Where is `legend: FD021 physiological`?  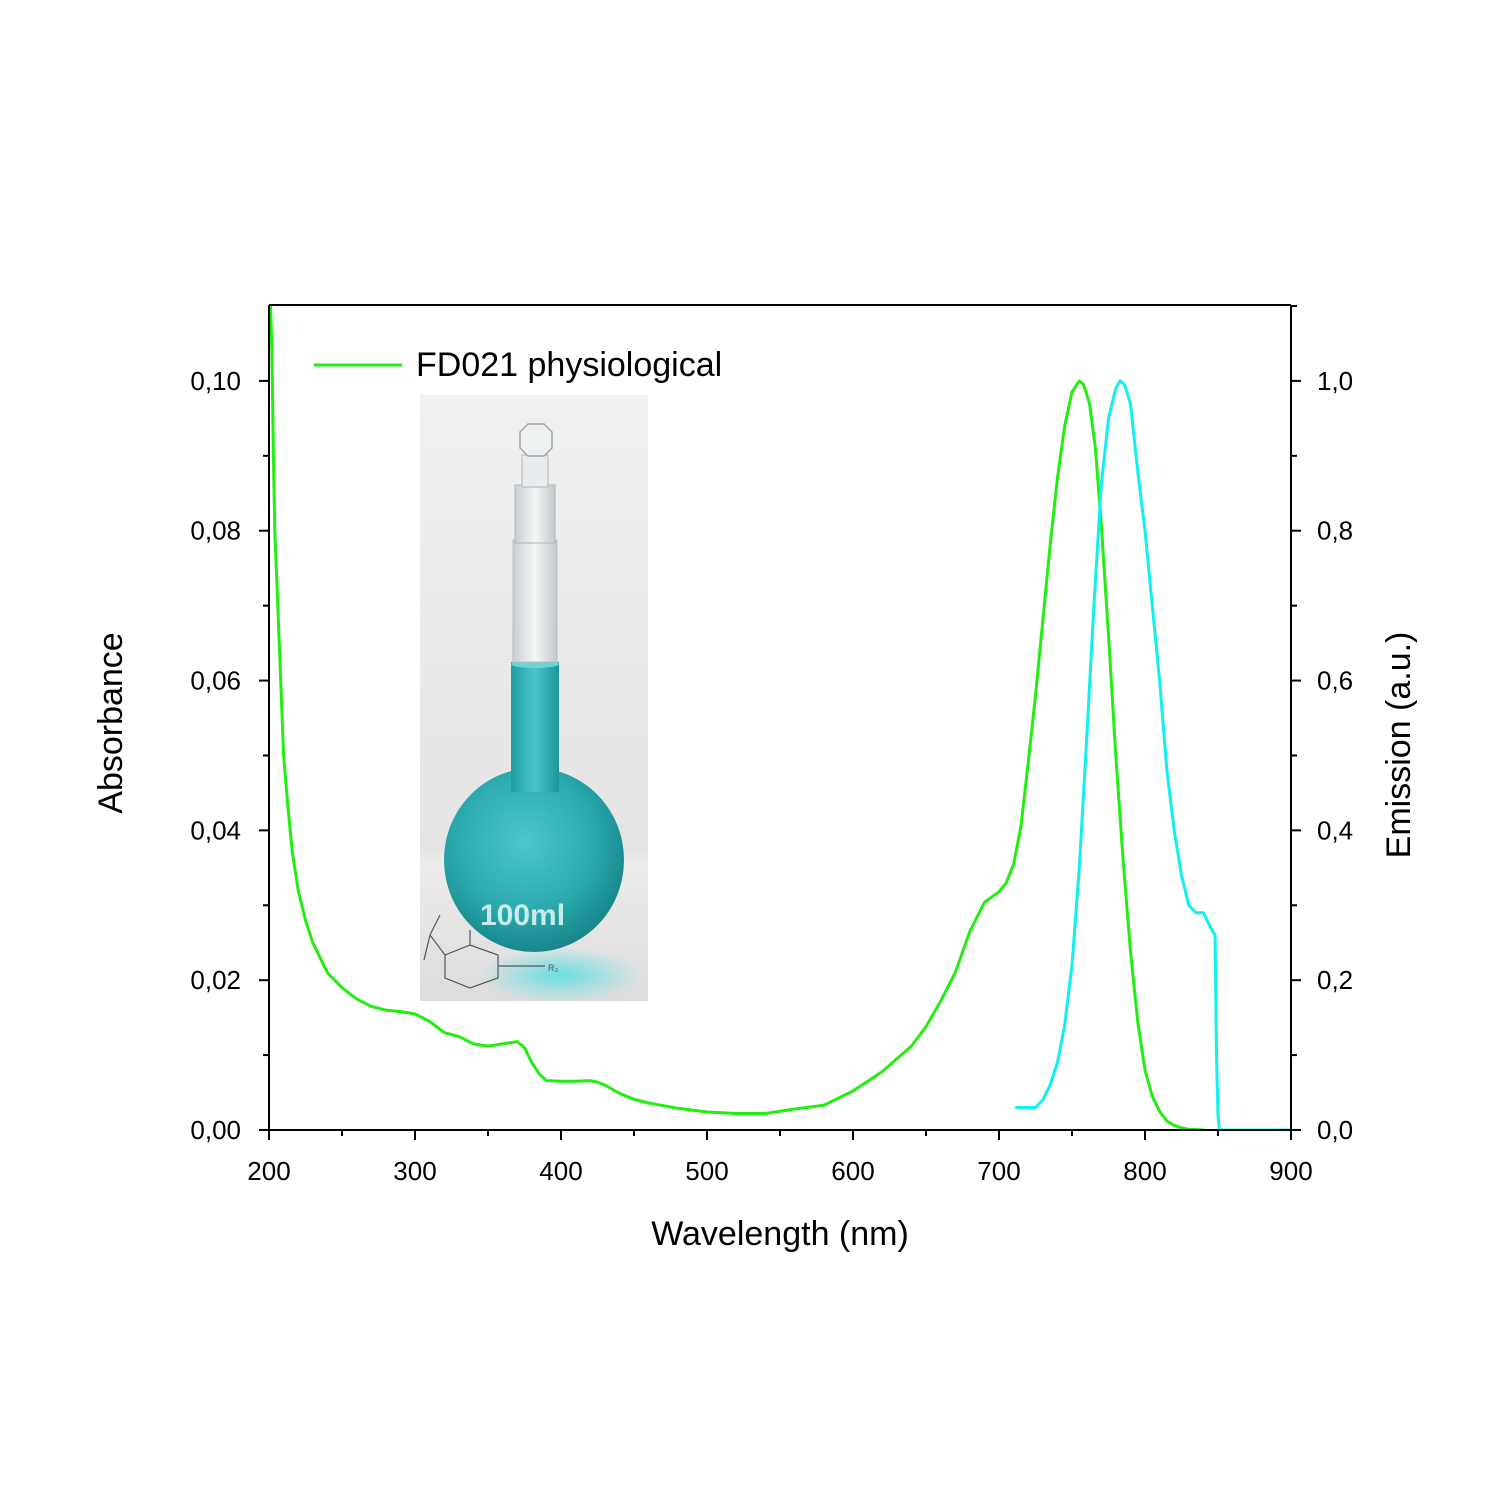 legend: FD021 physiological is located at coordinates (518, 365).